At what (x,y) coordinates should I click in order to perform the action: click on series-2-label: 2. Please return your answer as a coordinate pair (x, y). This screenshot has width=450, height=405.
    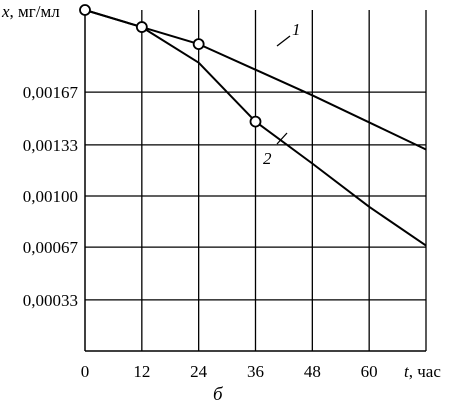
    Looking at the image, I should click on (267, 158).